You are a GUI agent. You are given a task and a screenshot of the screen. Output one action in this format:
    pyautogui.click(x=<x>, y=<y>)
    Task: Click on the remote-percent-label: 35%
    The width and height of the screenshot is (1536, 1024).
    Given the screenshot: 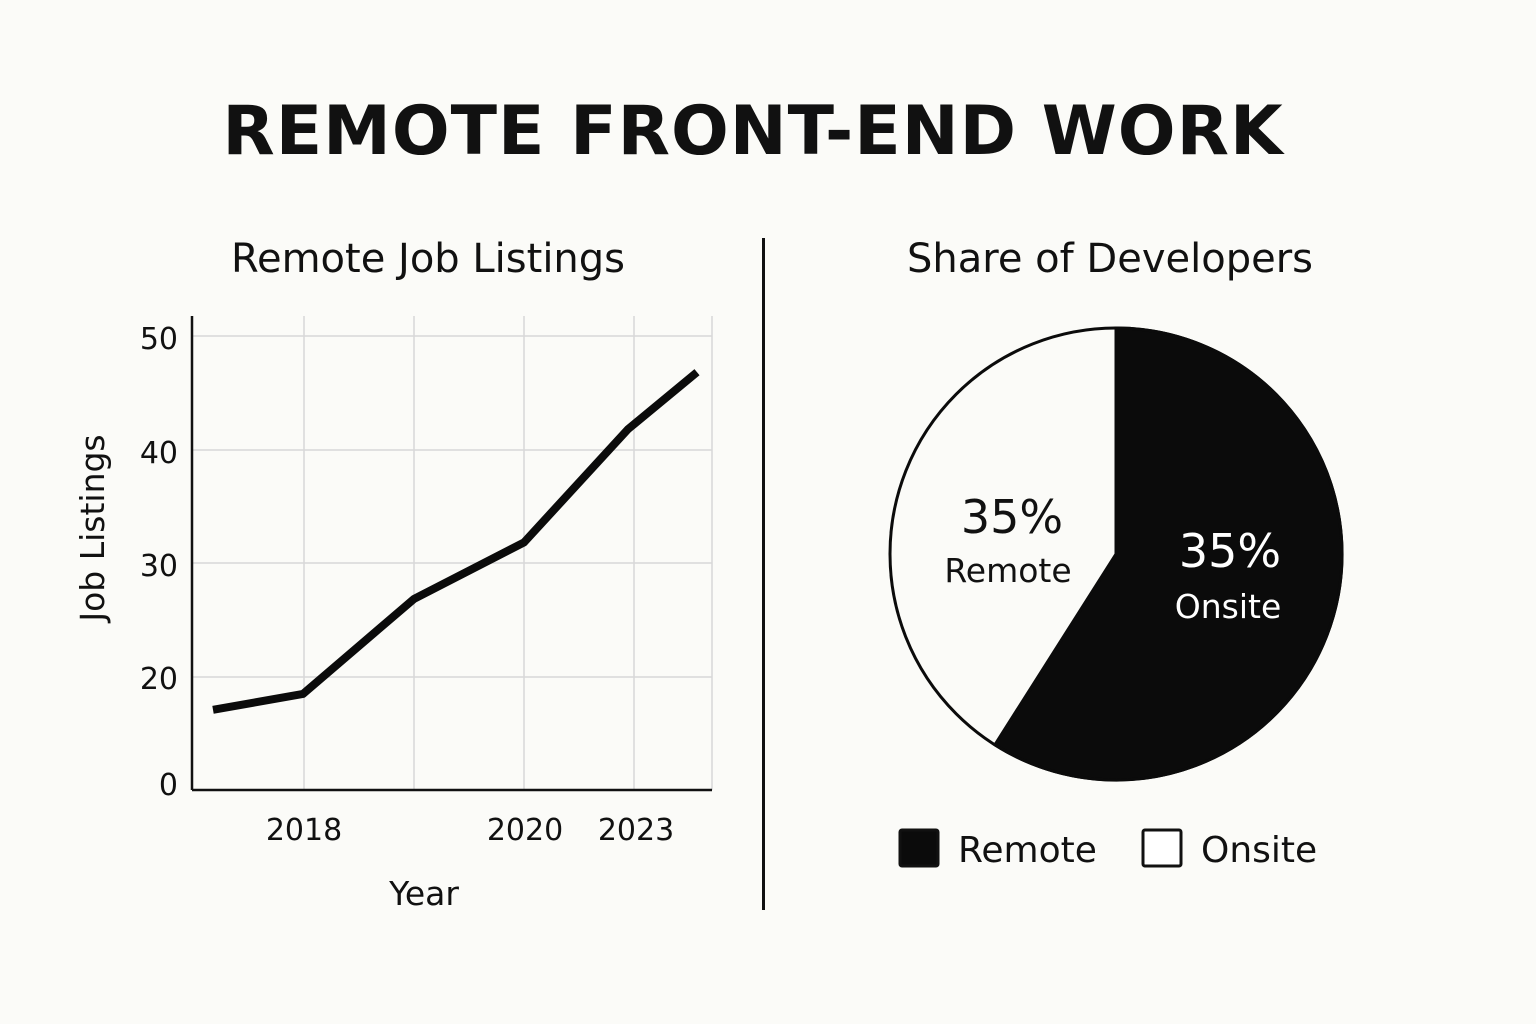 What is the action you would take?
    pyautogui.click(x=1012, y=517)
    